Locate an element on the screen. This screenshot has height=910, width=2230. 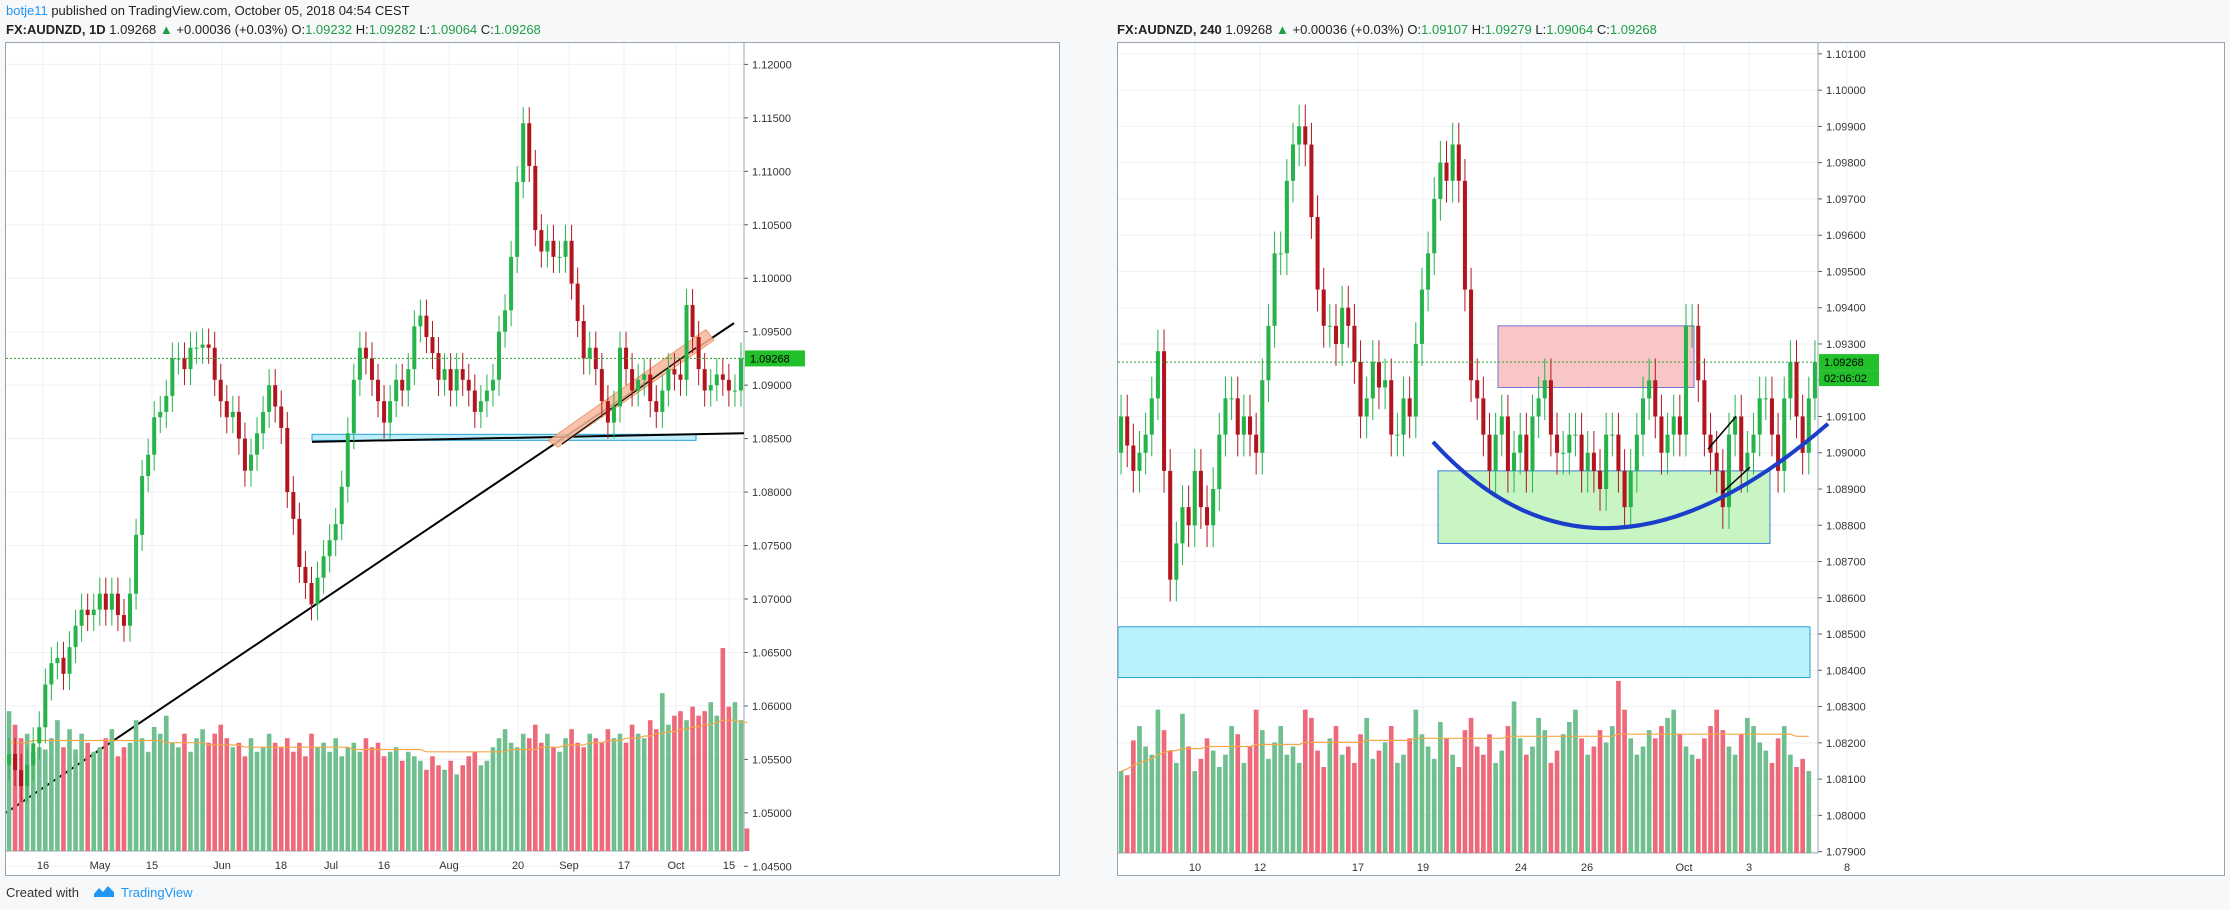
right-x-tick-label-0: 10 is located at coordinates (1195, 868).